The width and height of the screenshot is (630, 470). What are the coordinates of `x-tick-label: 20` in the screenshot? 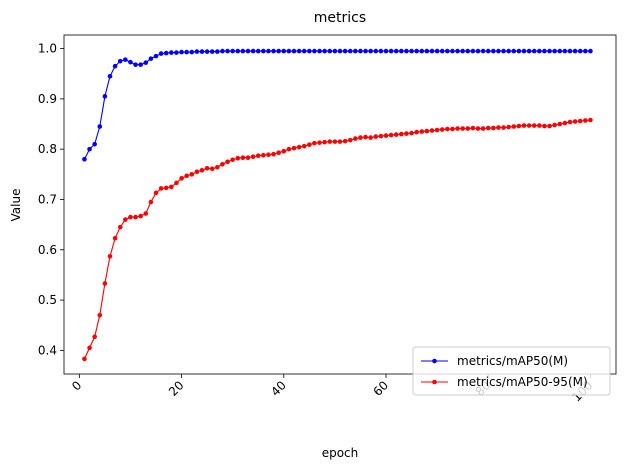 It's located at (176, 388).